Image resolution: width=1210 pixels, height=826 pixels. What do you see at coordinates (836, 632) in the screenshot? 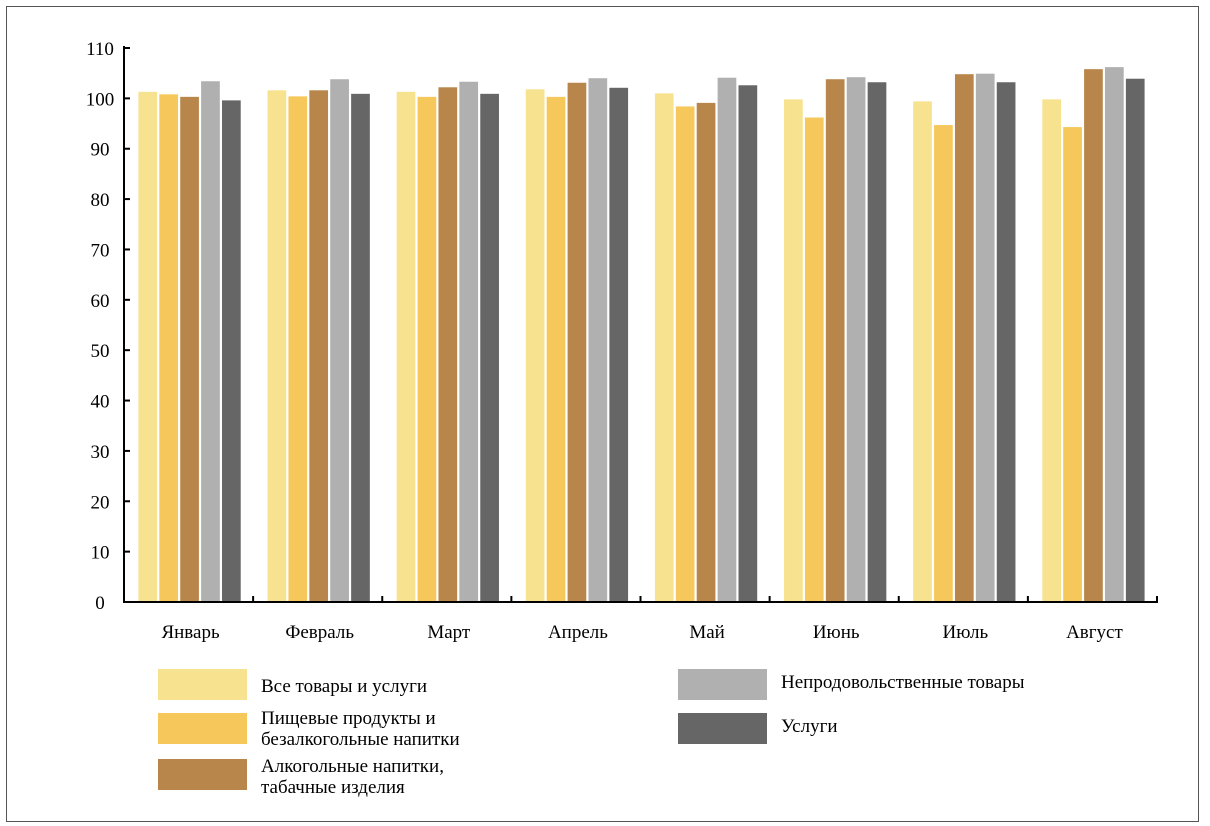
I see `x-tick-label: Июнь` at bounding box center [836, 632].